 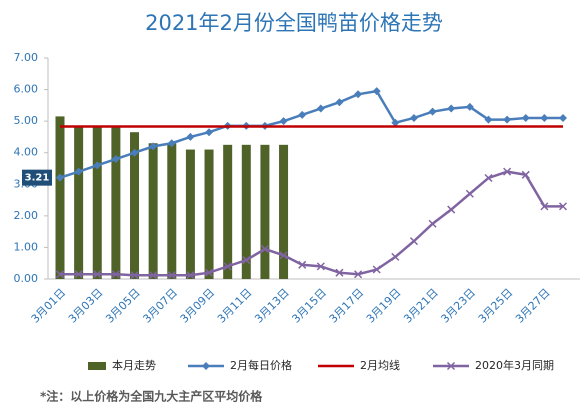 What do you see at coordinates (151, 396) in the screenshot?
I see `note: *注：以上价格为全国九大主产区平均价格` at bounding box center [151, 396].